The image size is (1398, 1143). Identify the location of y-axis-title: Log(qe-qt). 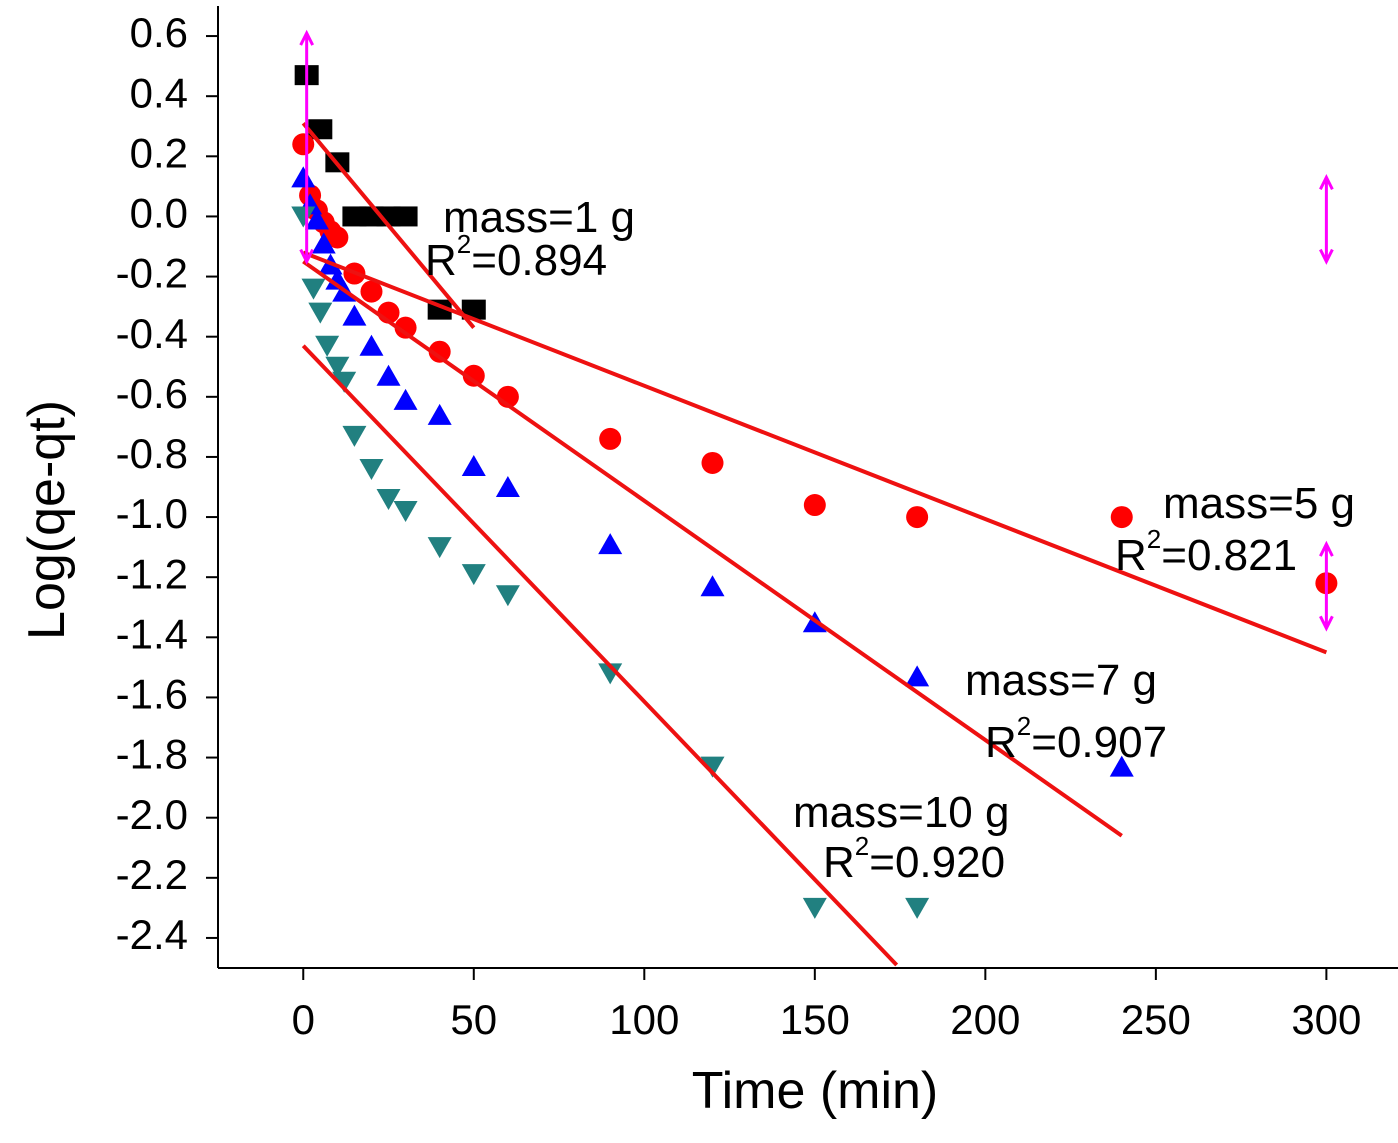
(47, 520).